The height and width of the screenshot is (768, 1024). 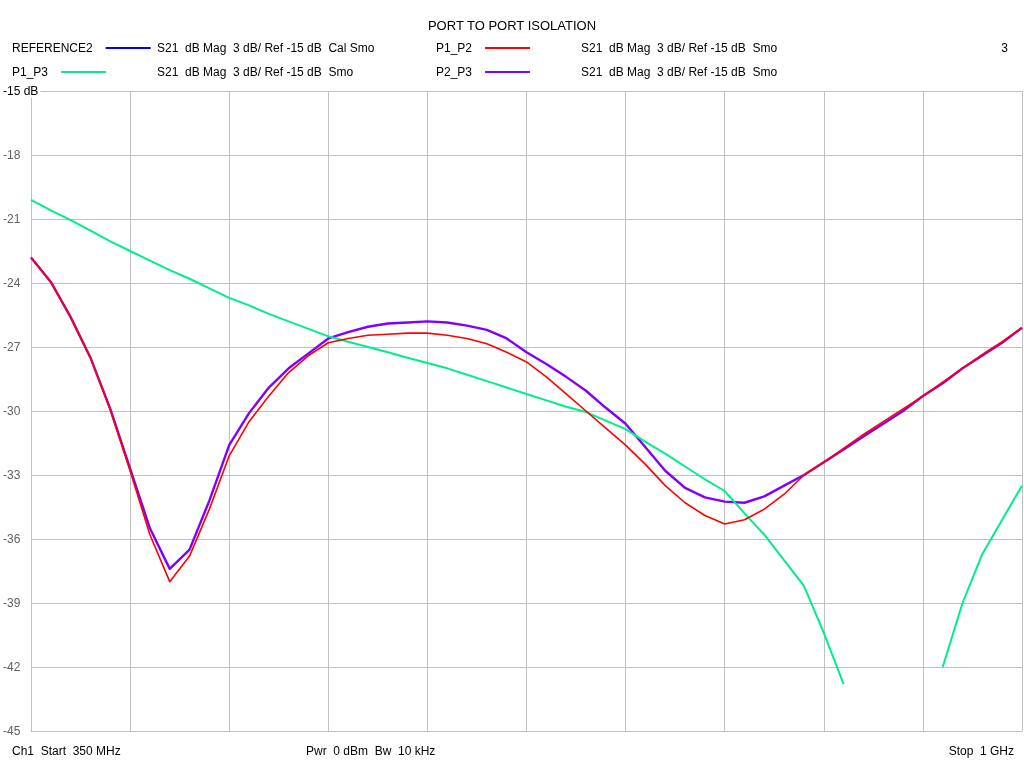 I want to click on text: 3, so click(x=1005, y=48).